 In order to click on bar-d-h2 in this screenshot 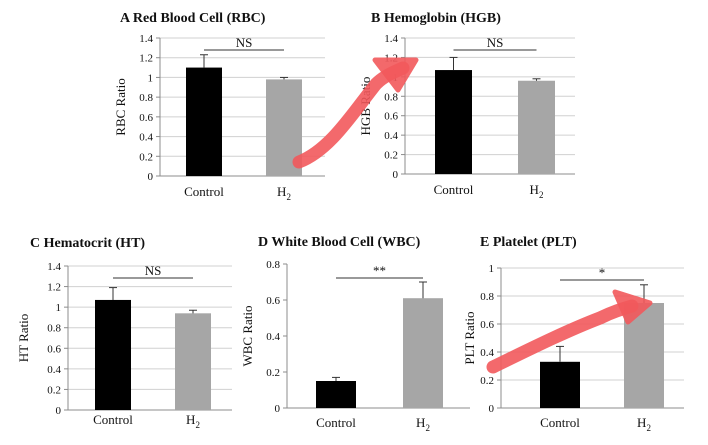, I will do `click(423, 353)`.